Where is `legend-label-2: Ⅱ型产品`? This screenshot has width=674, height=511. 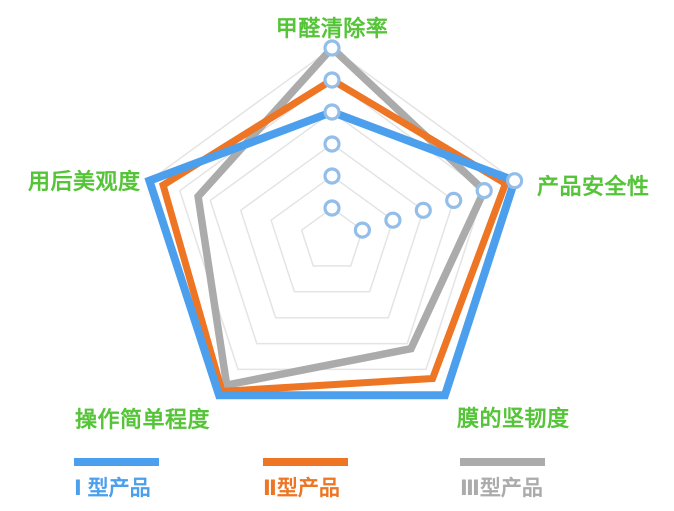 legend-label-2: Ⅱ型产品 is located at coordinates (301, 488).